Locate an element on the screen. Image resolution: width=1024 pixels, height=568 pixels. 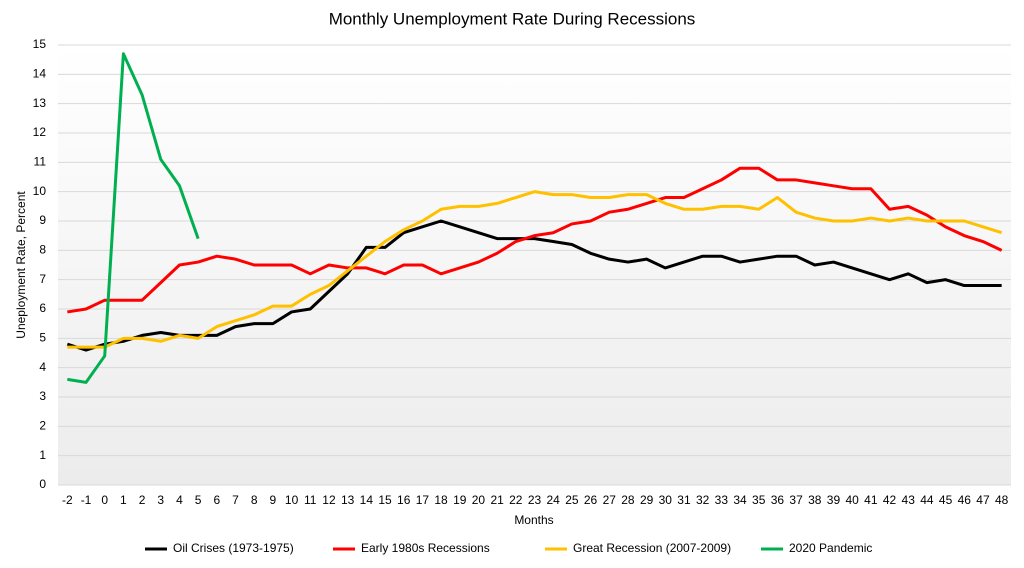
x-tick-label: 25 is located at coordinates (572, 500).